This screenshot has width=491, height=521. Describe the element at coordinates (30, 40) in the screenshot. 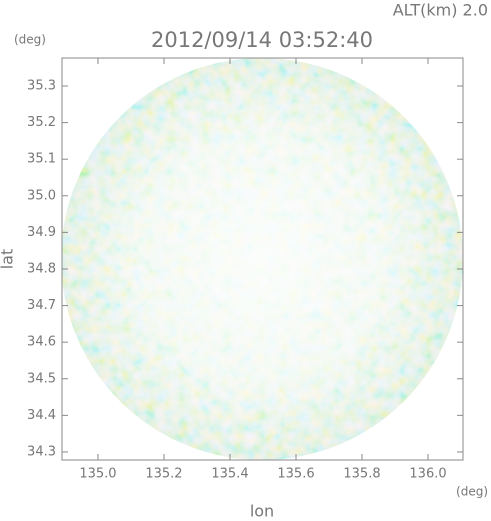

I see `y-unit: (deg)` at that location.